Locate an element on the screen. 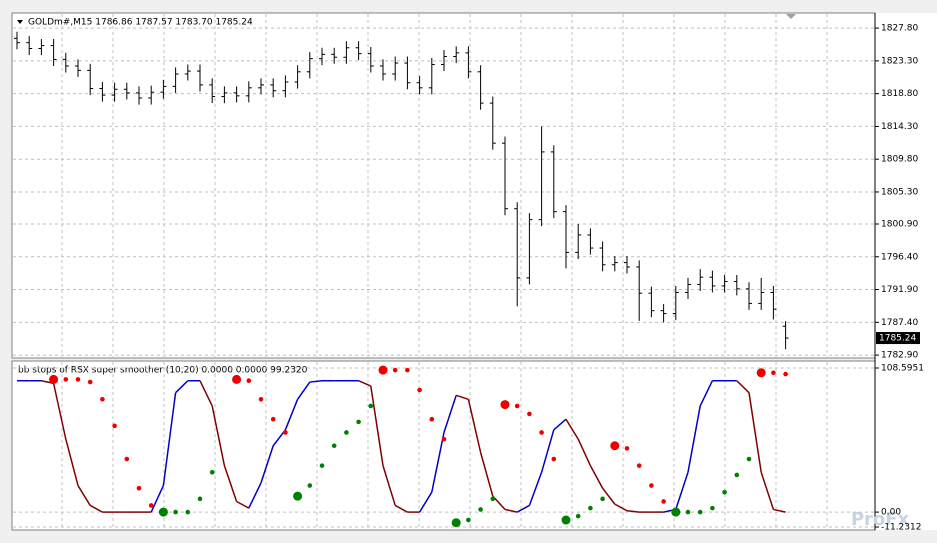  y-tick-label: 1809.80 is located at coordinates (899, 160).